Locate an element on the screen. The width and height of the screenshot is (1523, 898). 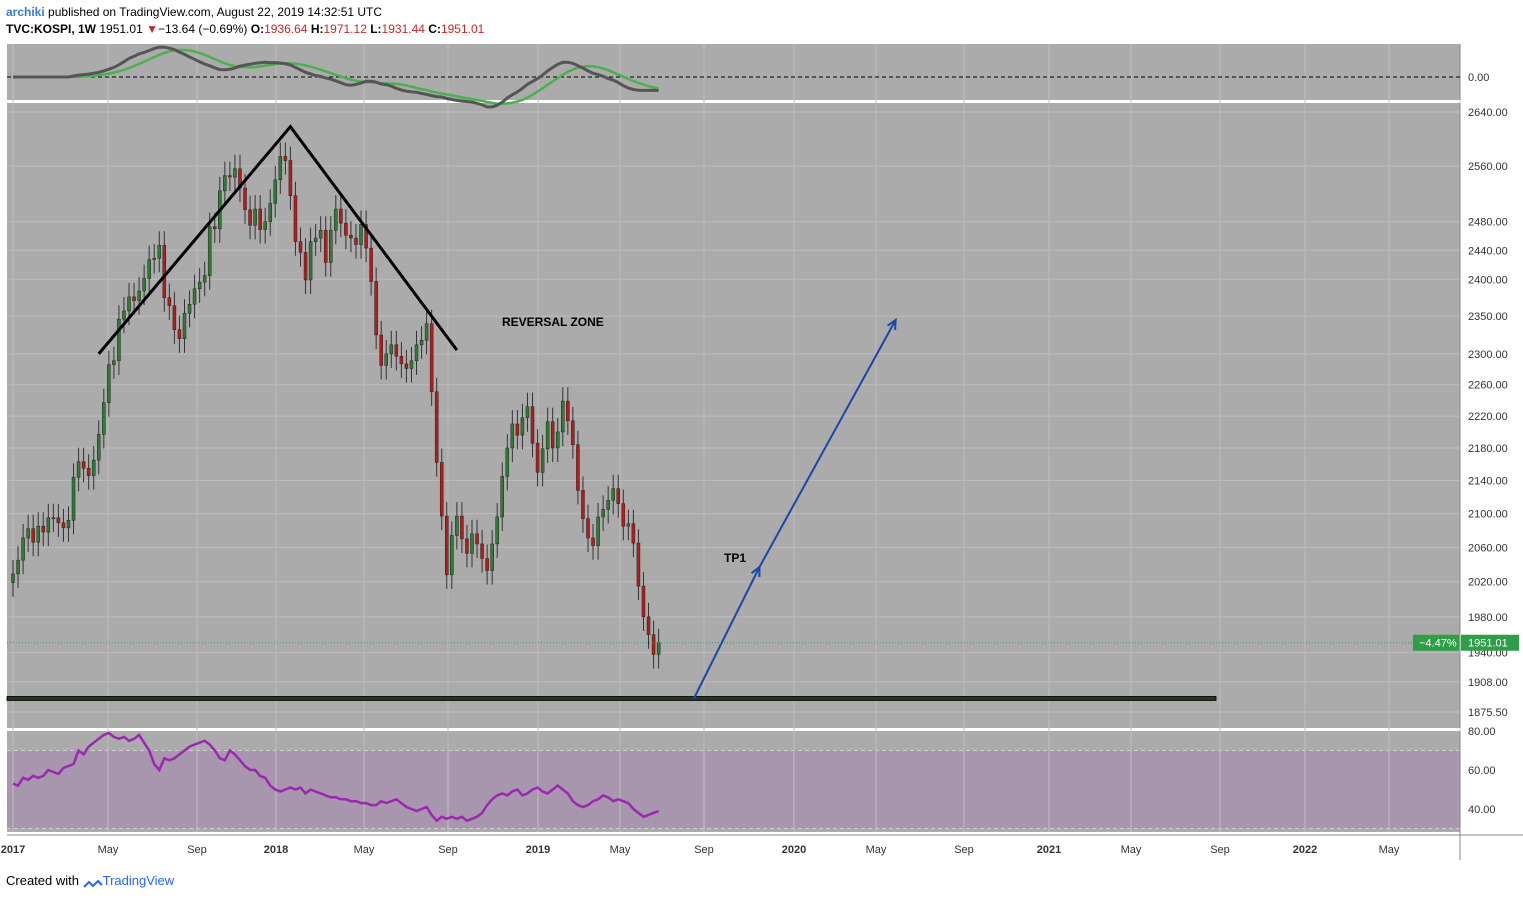
author-link: archiki is located at coordinates (25, 12).